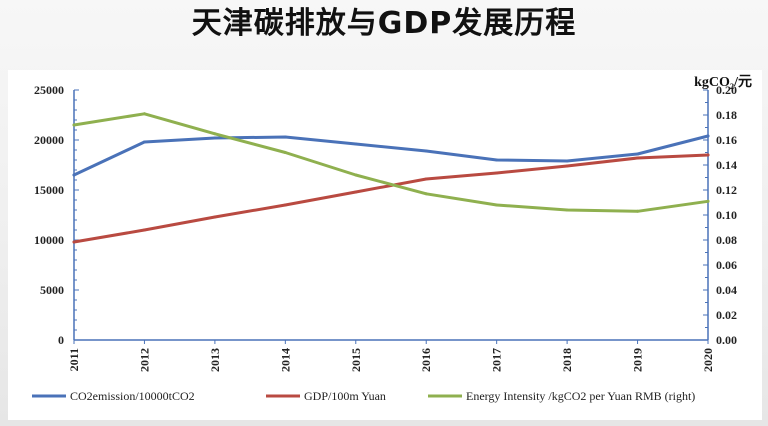  What do you see at coordinates (726, 115) in the screenshot?
I see `right-tick-label: 0.18` at bounding box center [726, 115].